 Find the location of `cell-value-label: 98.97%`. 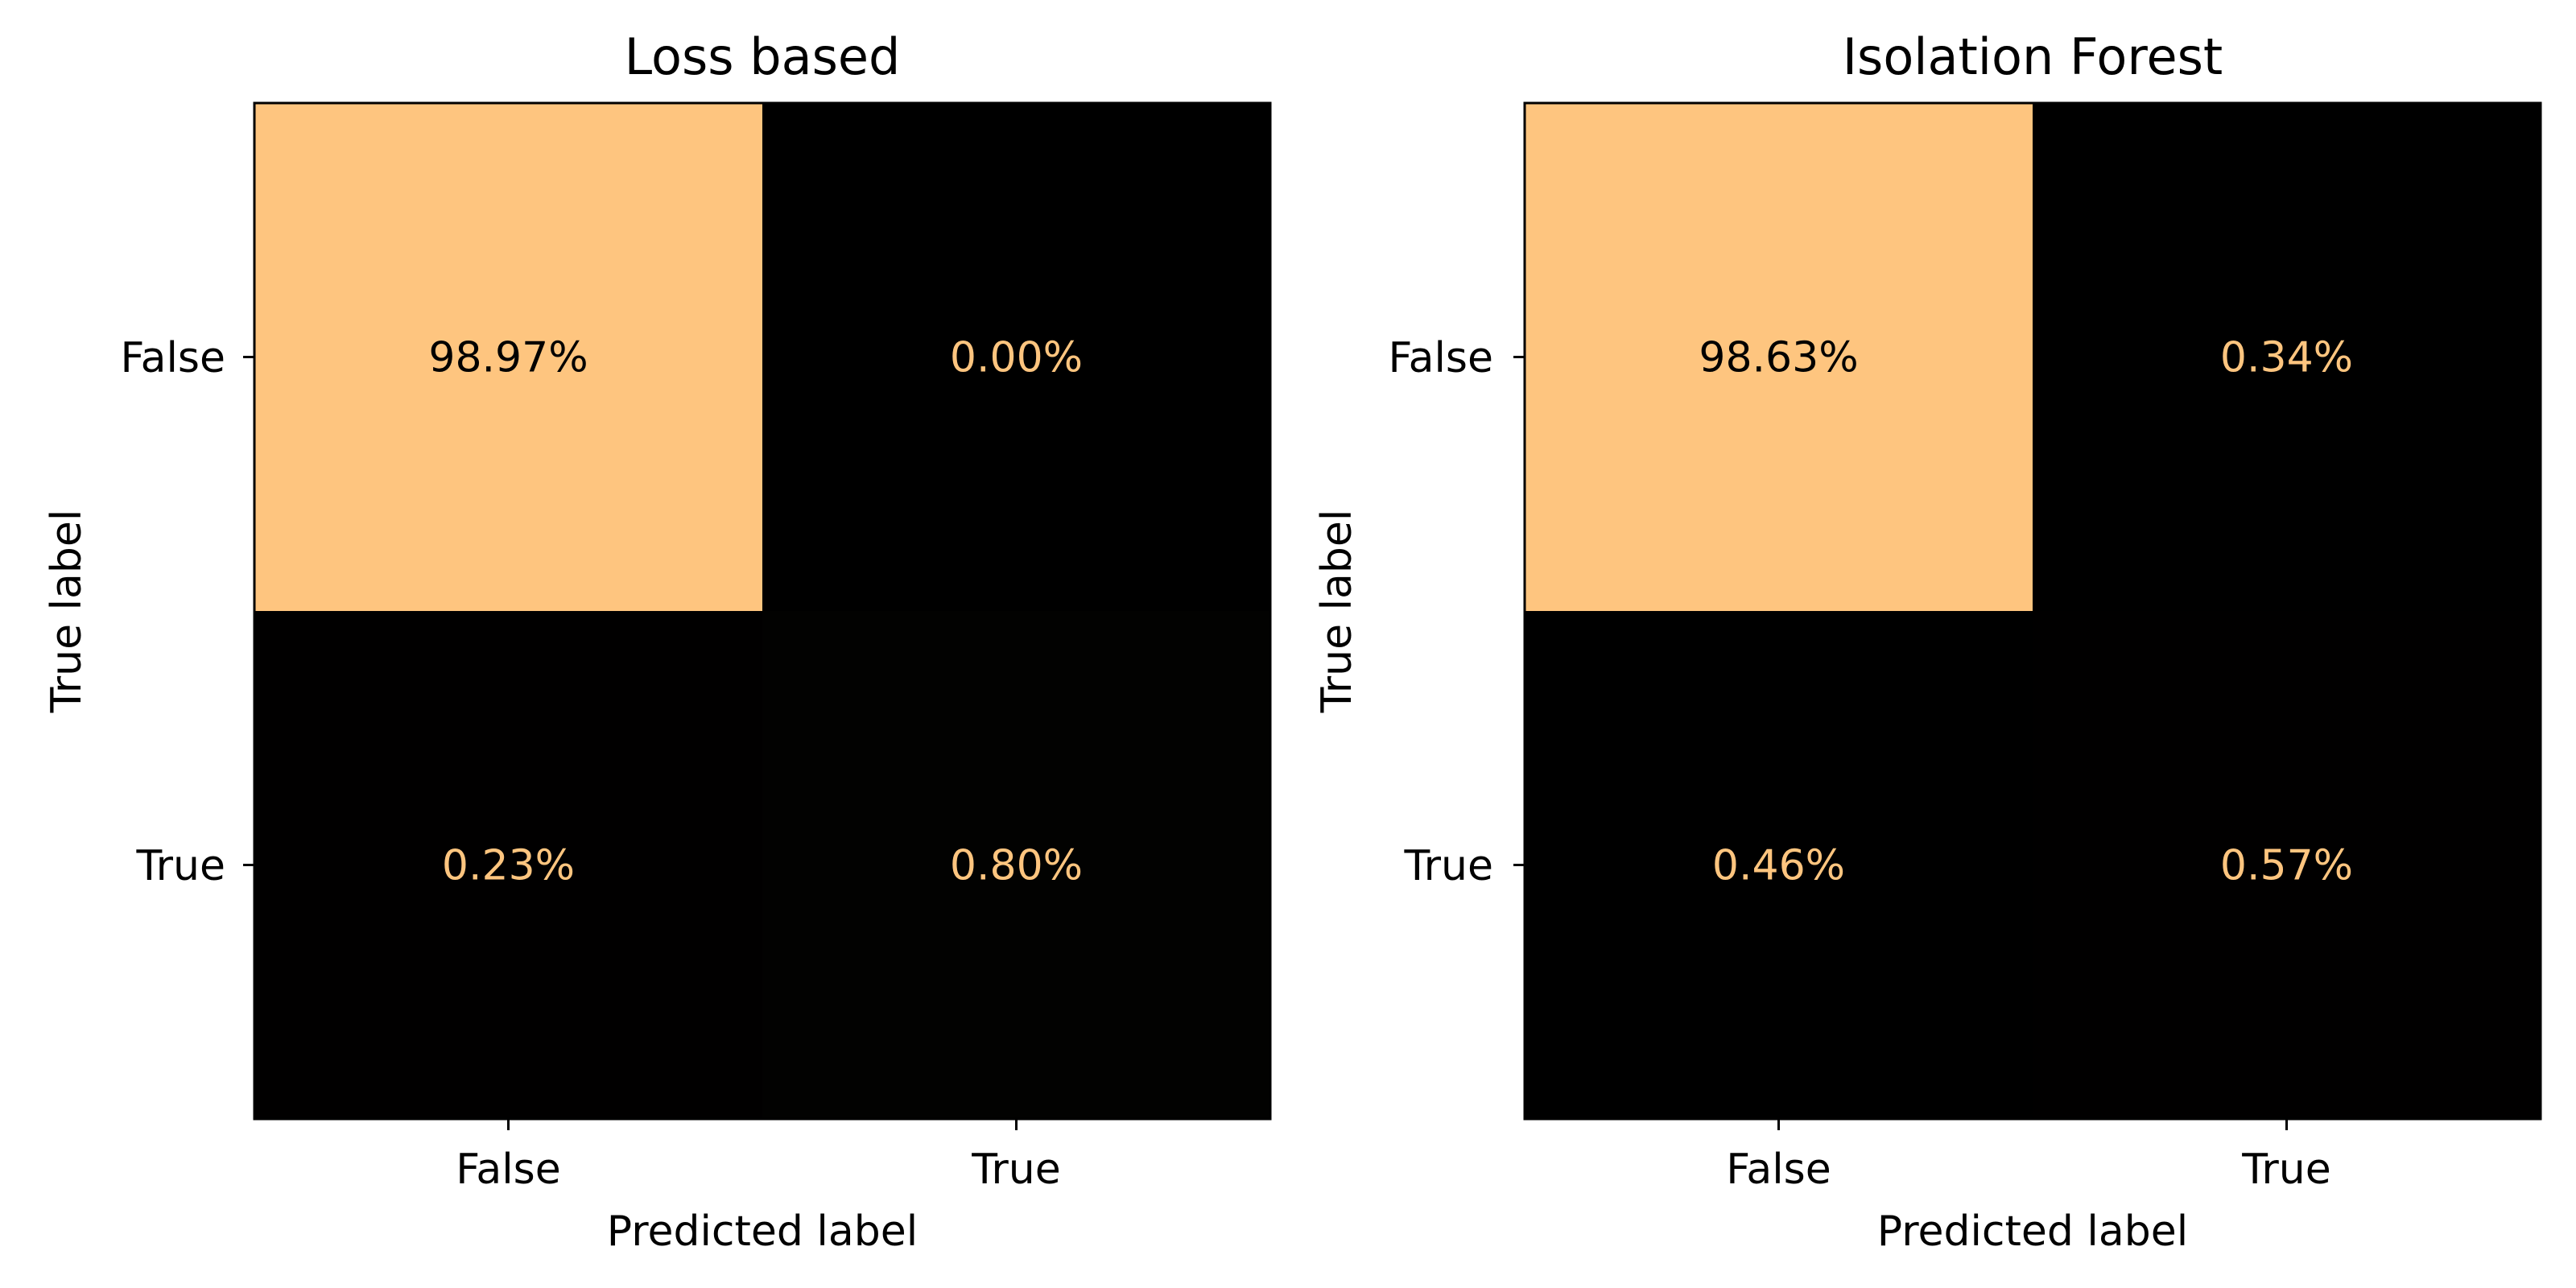

cell-value-label: 98.97% is located at coordinates (508, 358).